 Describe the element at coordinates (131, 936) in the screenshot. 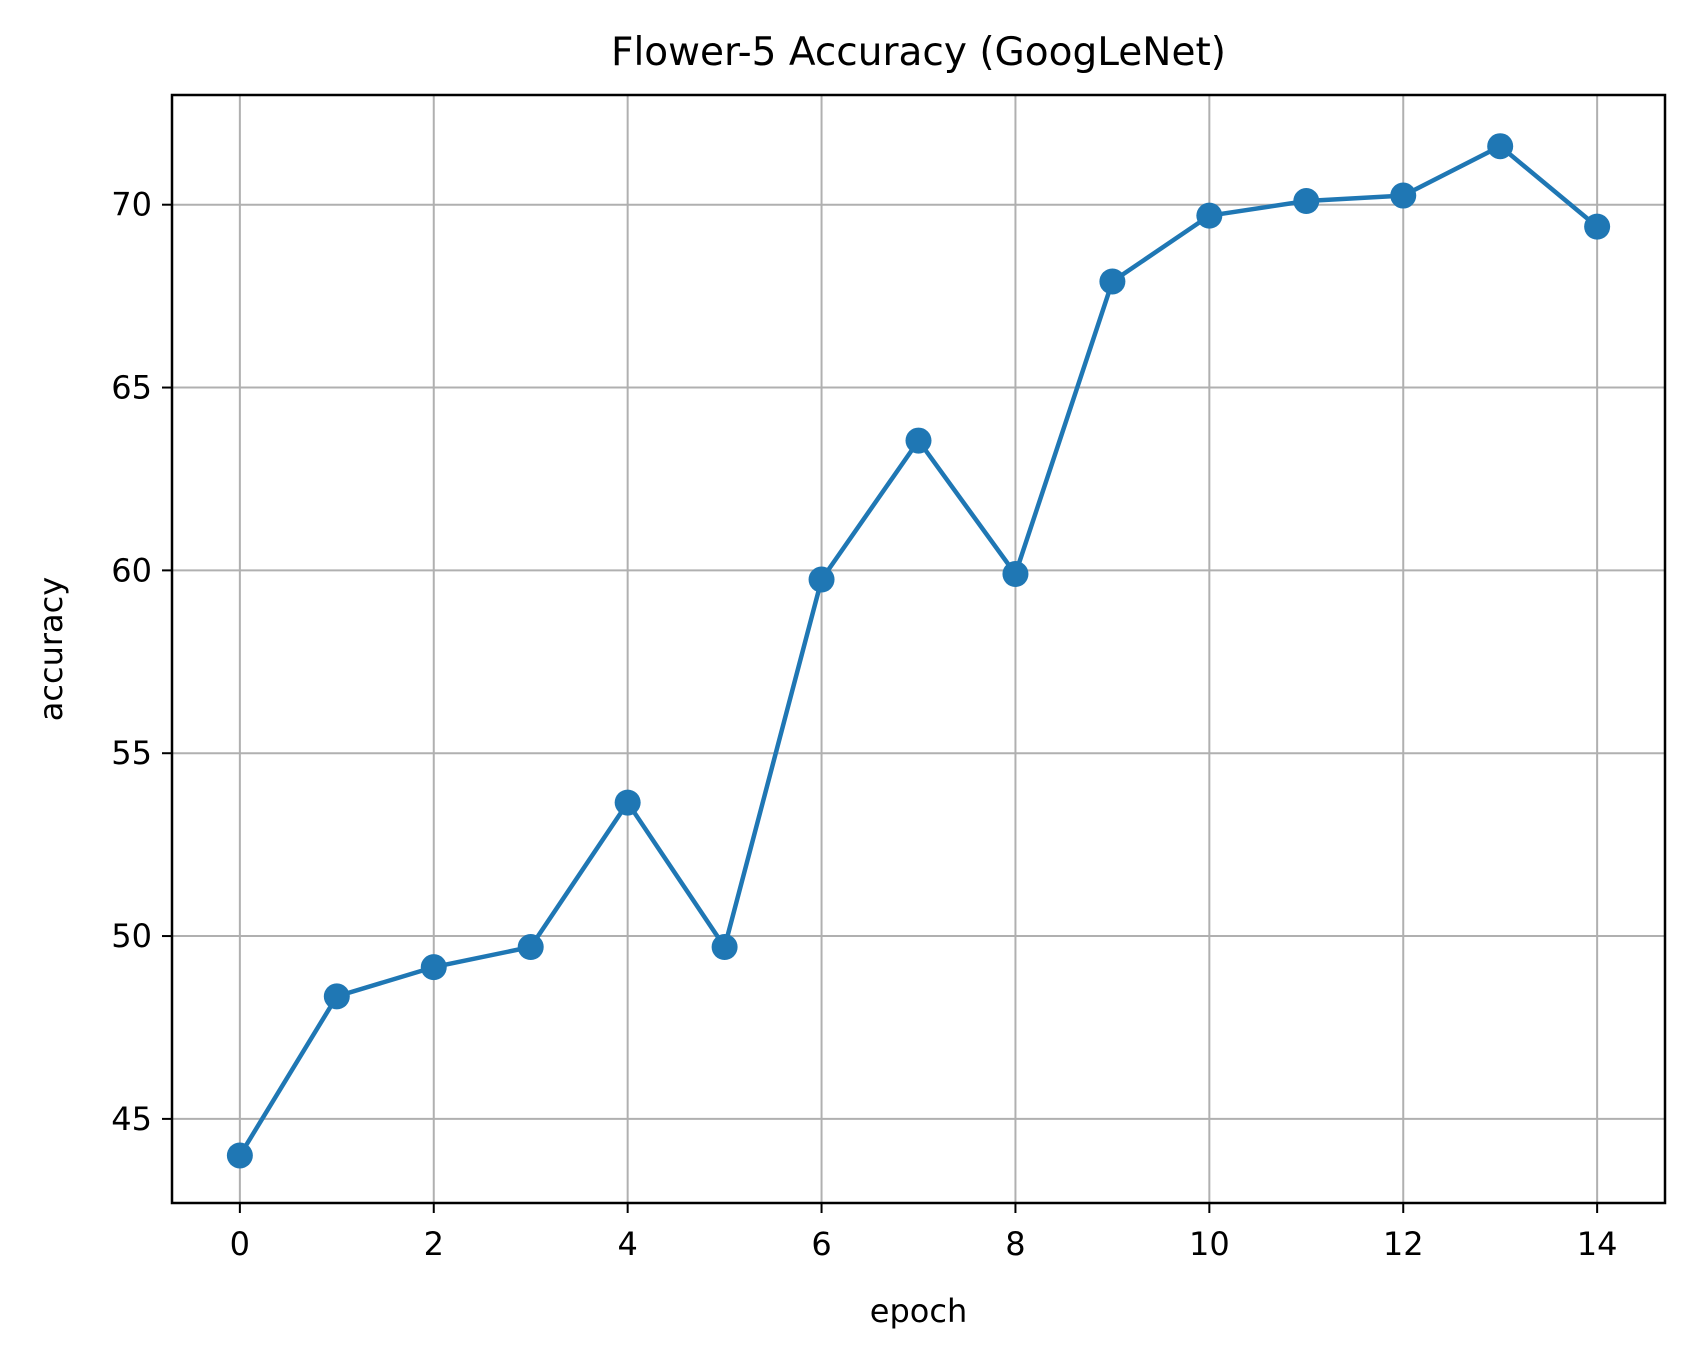

I see `y-tick-label: 50` at that location.